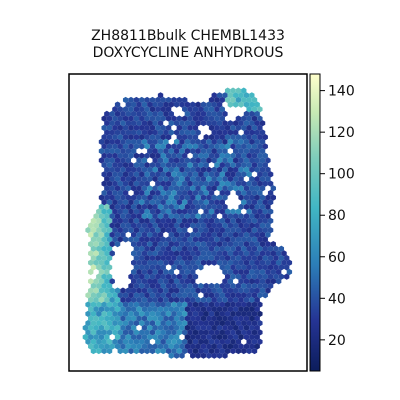  What do you see at coordinates (337, 341) in the screenshot?
I see `colorbar-tick-label: 20` at bounding box center [337, 341].